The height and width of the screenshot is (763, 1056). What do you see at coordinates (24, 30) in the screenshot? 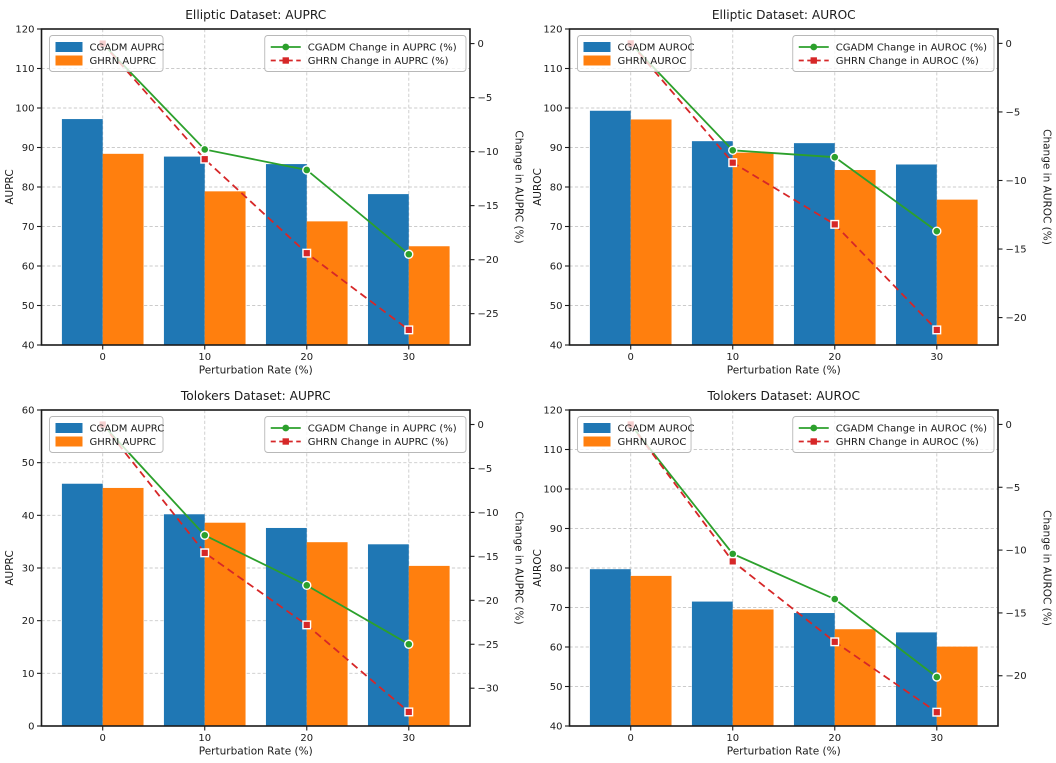
I see `y-left-tick-label: 120` at bounding box center [24, 30].